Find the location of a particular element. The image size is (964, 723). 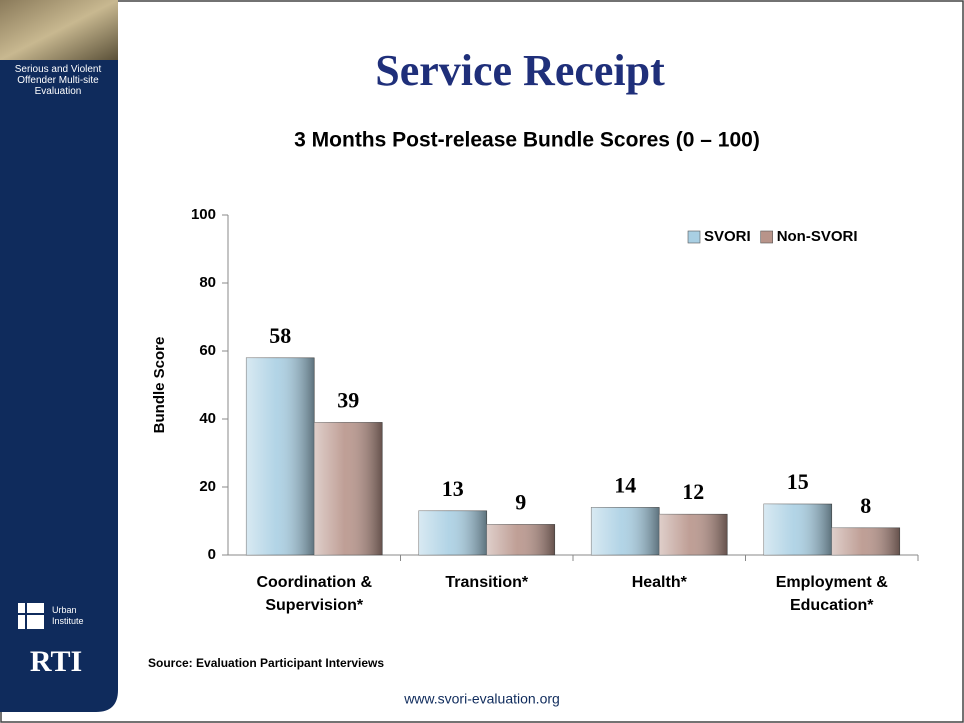

y-tick-label: 20 is located at coordinates (207, 486).